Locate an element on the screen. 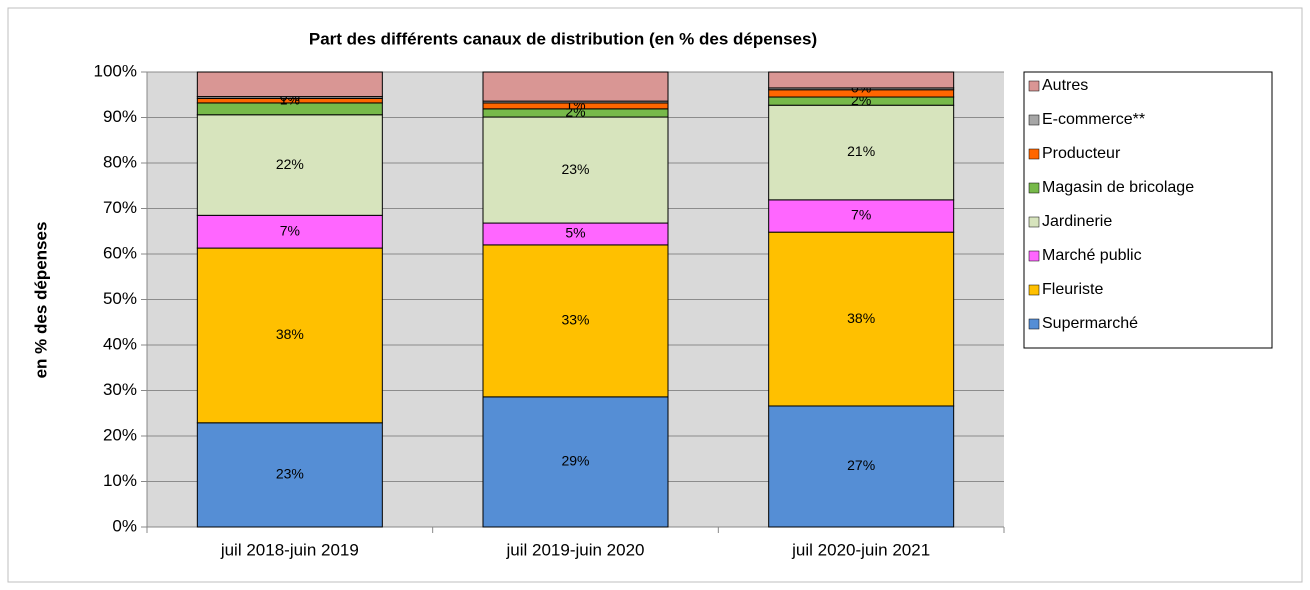 This screenshot has width=1310, height=590. legend-label: Supermarché is located at coordinates (1090, 323).